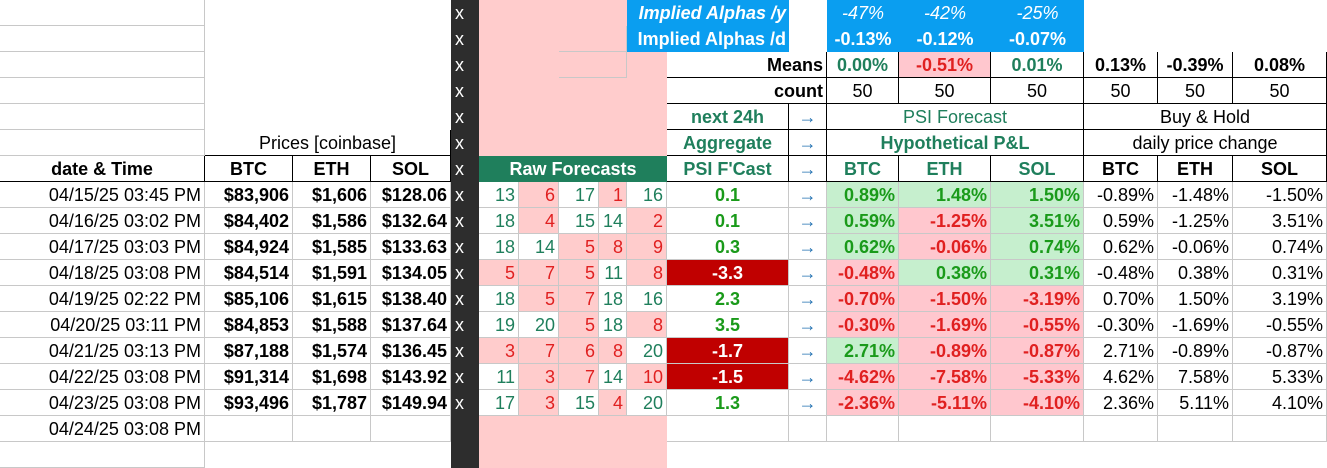 The image size is (1327, 468). Describe the element at coordinates (1280, 273) in the screenshot. I see `bh-change-value: 0.31%` at that location.